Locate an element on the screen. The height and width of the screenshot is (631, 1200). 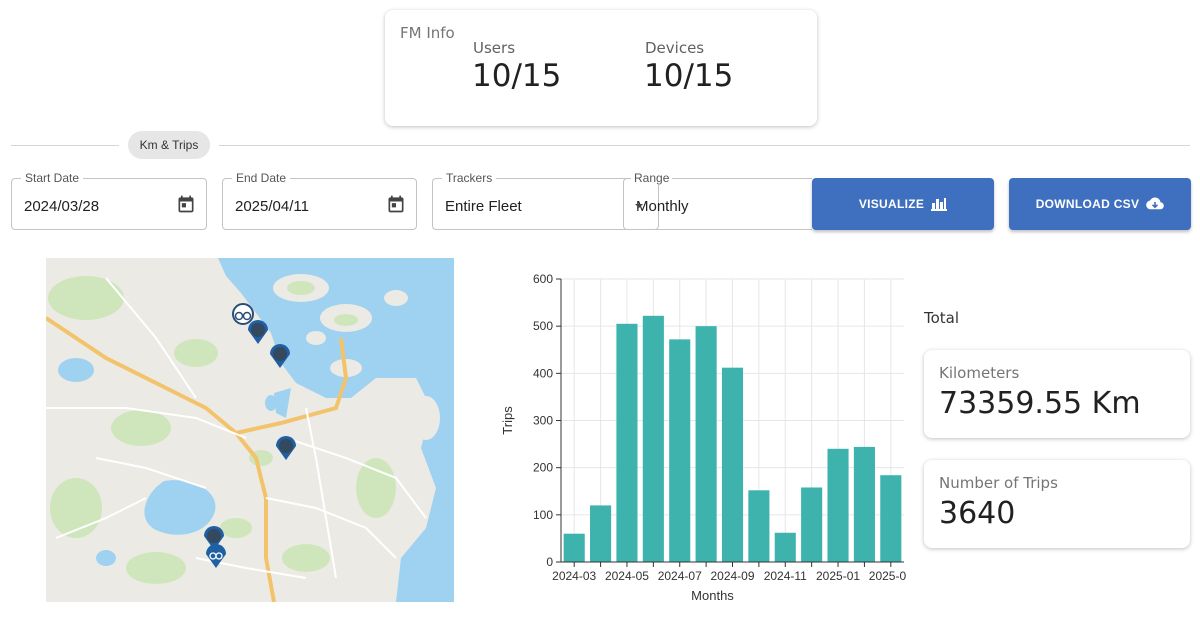
cloud-download-icon is located at coordinates (1155, 203).